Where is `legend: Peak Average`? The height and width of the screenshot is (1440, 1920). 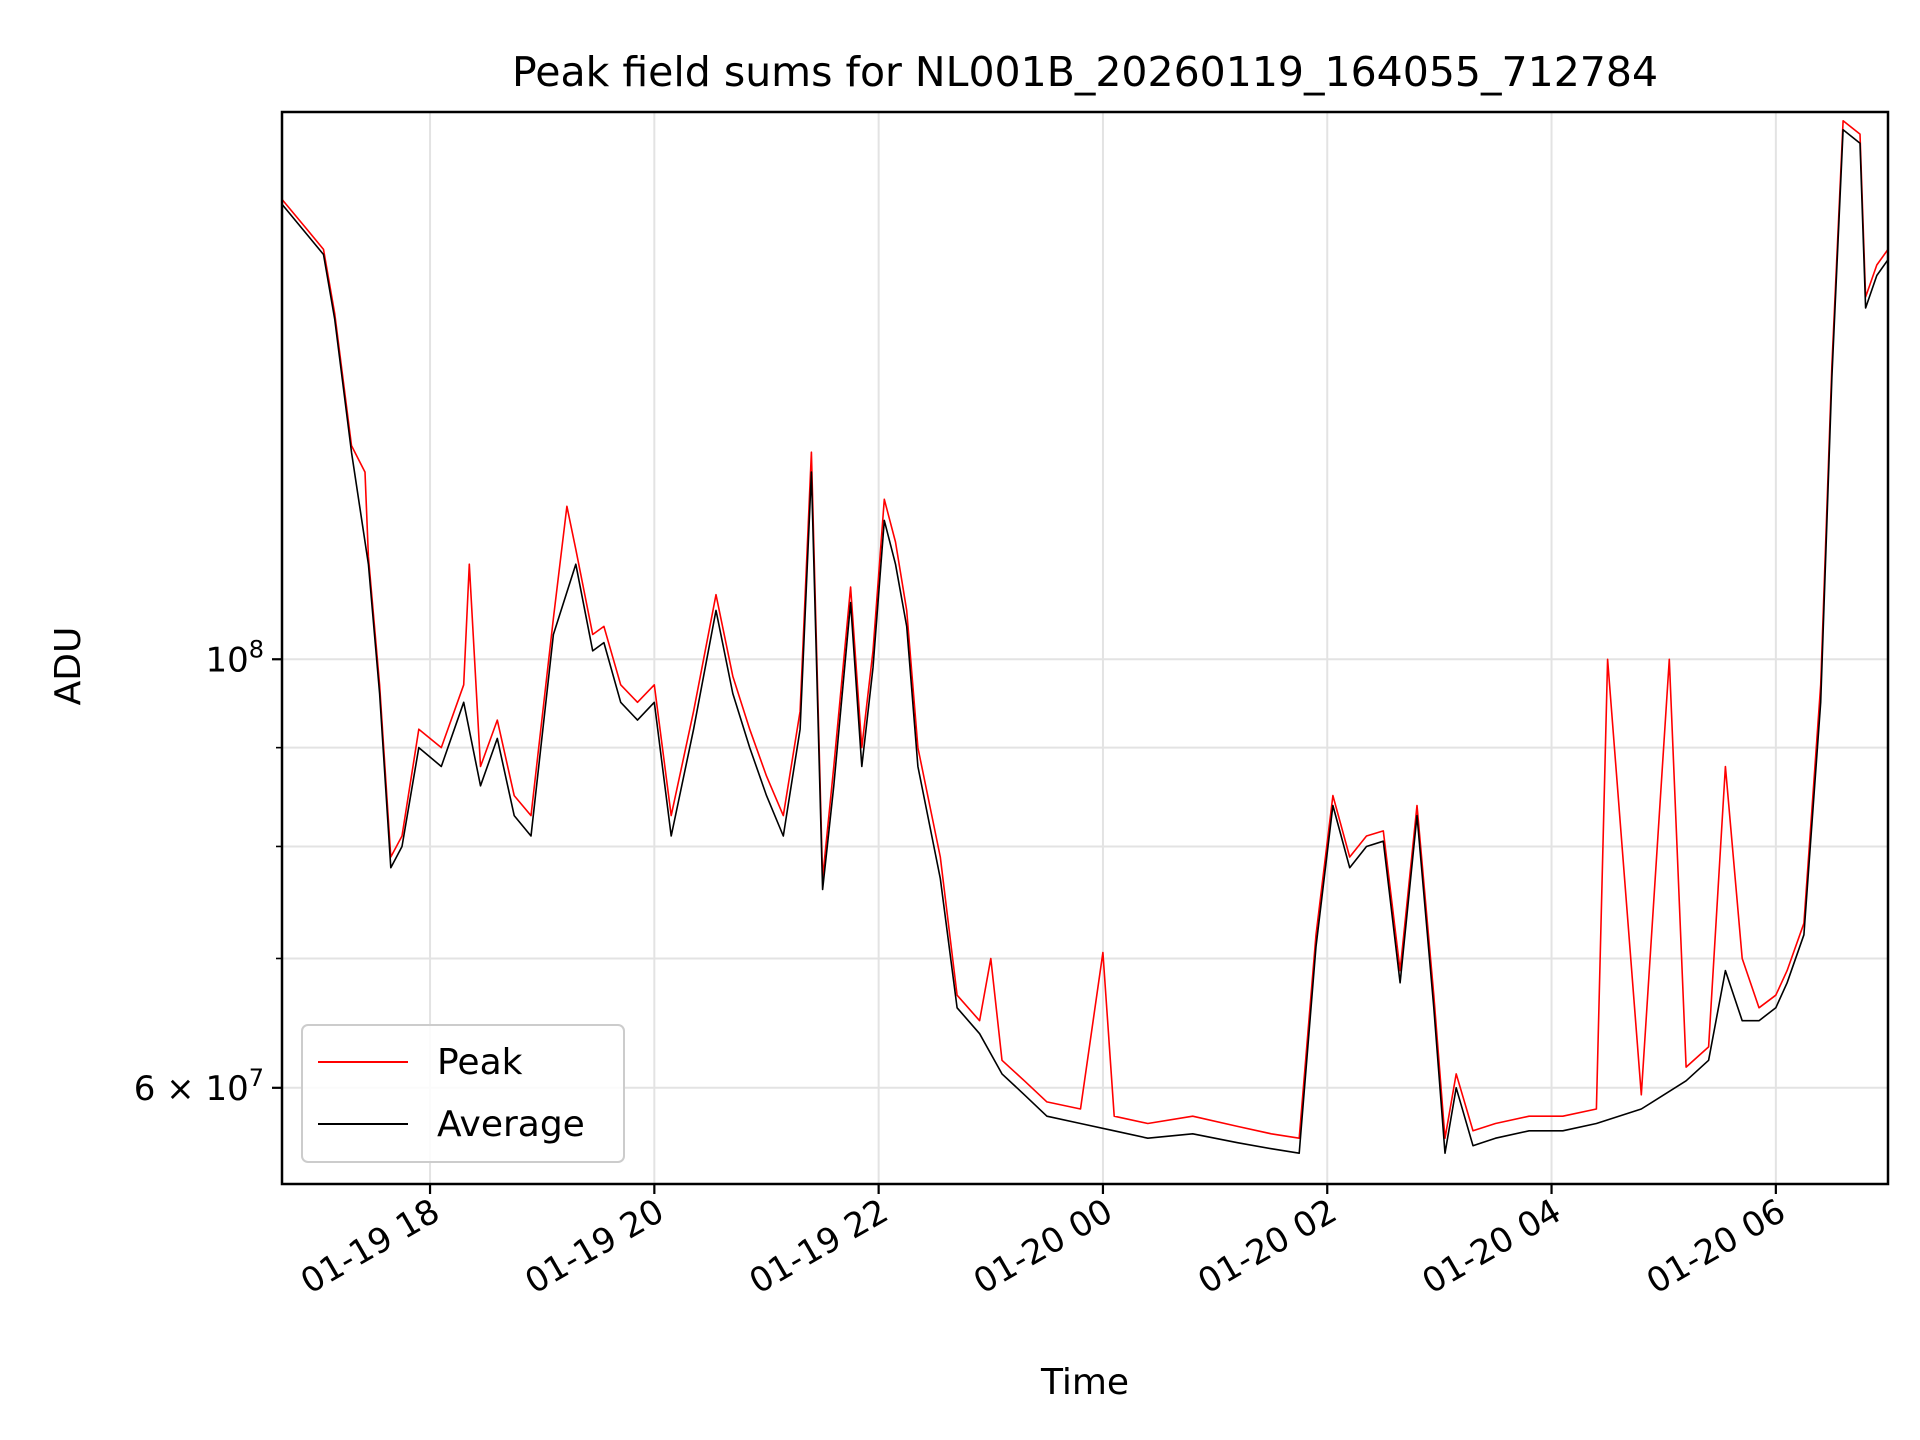
legend: Peak Average is located at coordinates (463, 1093).